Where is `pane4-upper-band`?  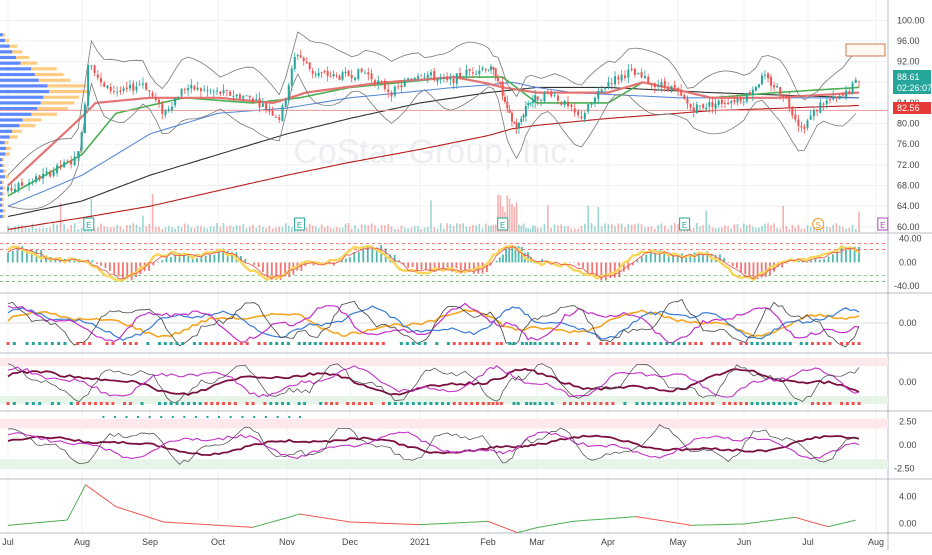 pane4-upper-band is located at coordinates (444, 424).